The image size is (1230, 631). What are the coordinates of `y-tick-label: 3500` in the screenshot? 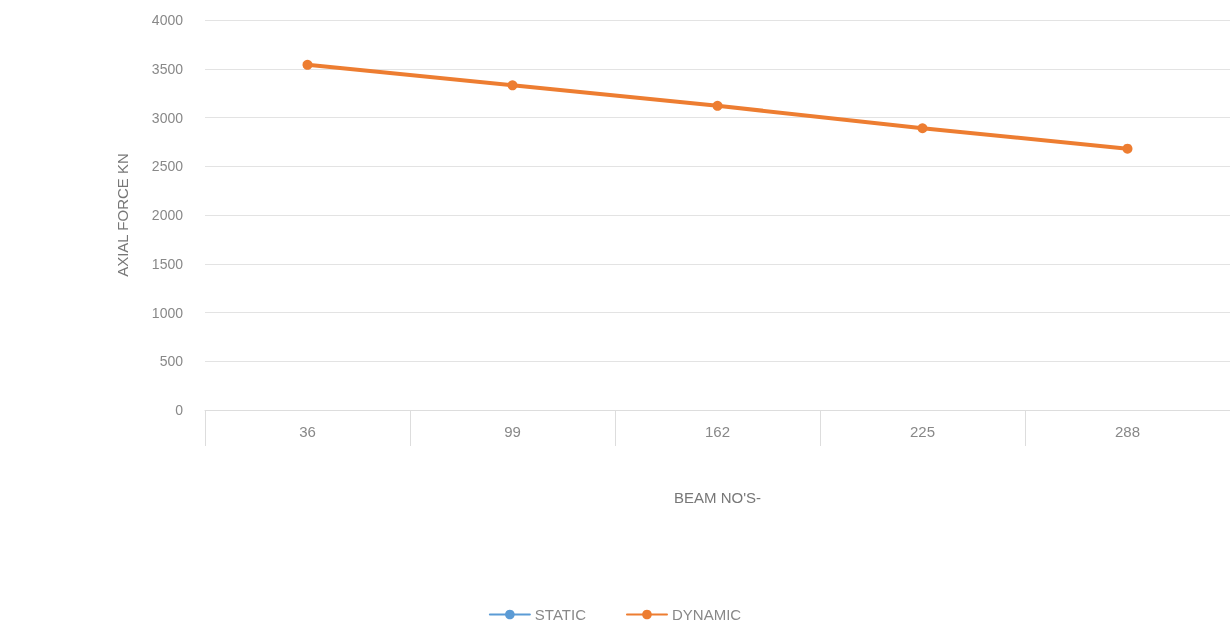 It's located at (167, 68).